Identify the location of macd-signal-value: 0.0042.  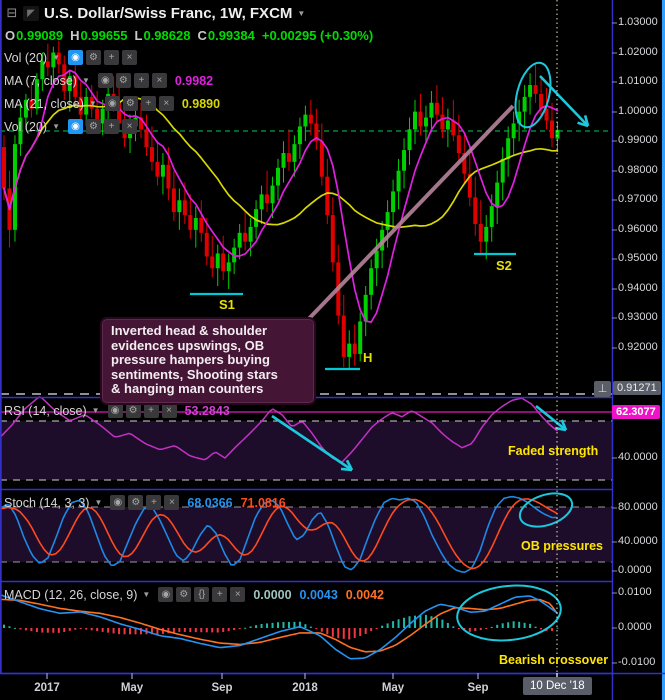
(365, 594).